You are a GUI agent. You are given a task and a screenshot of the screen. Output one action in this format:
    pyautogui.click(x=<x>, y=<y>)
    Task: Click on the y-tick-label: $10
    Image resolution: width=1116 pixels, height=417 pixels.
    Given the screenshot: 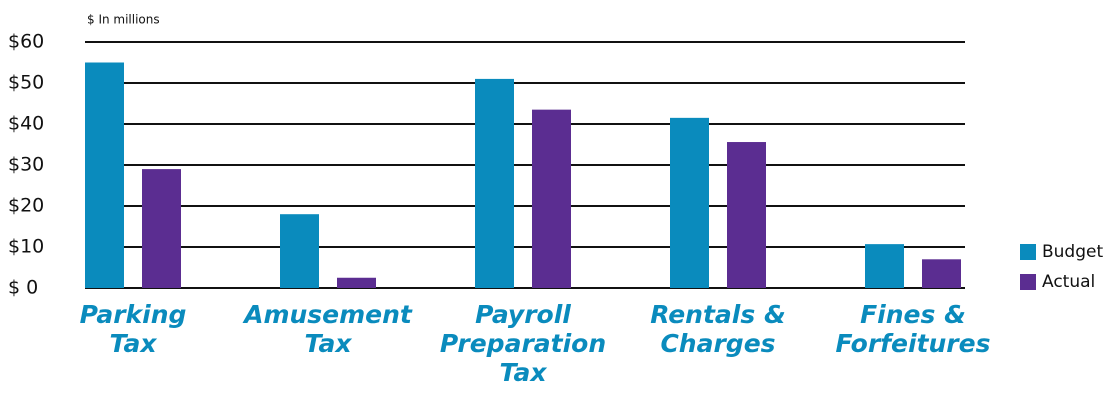 What is the action you would take?
    pyautogui.click(x=26, y=247)
    